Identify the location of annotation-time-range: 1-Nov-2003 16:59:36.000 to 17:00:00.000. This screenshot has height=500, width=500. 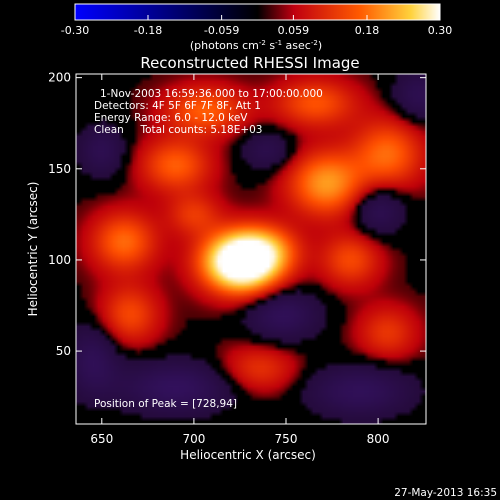
(211, 94).